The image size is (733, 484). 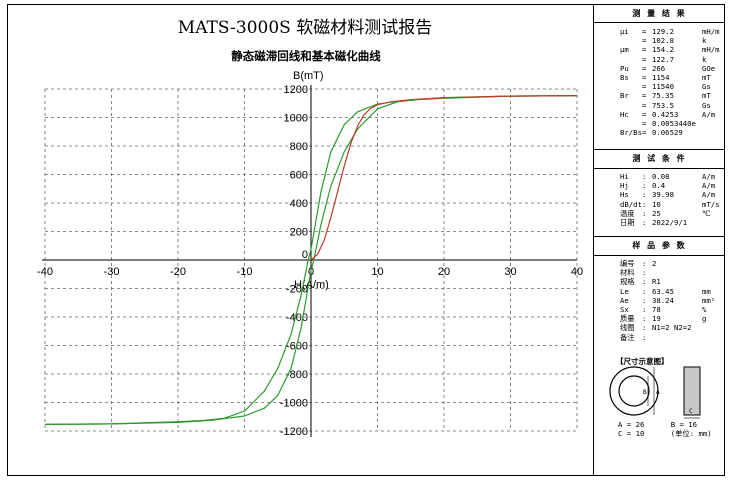 I want to click on x-tick-label: 40, so click(x=577, y=272).